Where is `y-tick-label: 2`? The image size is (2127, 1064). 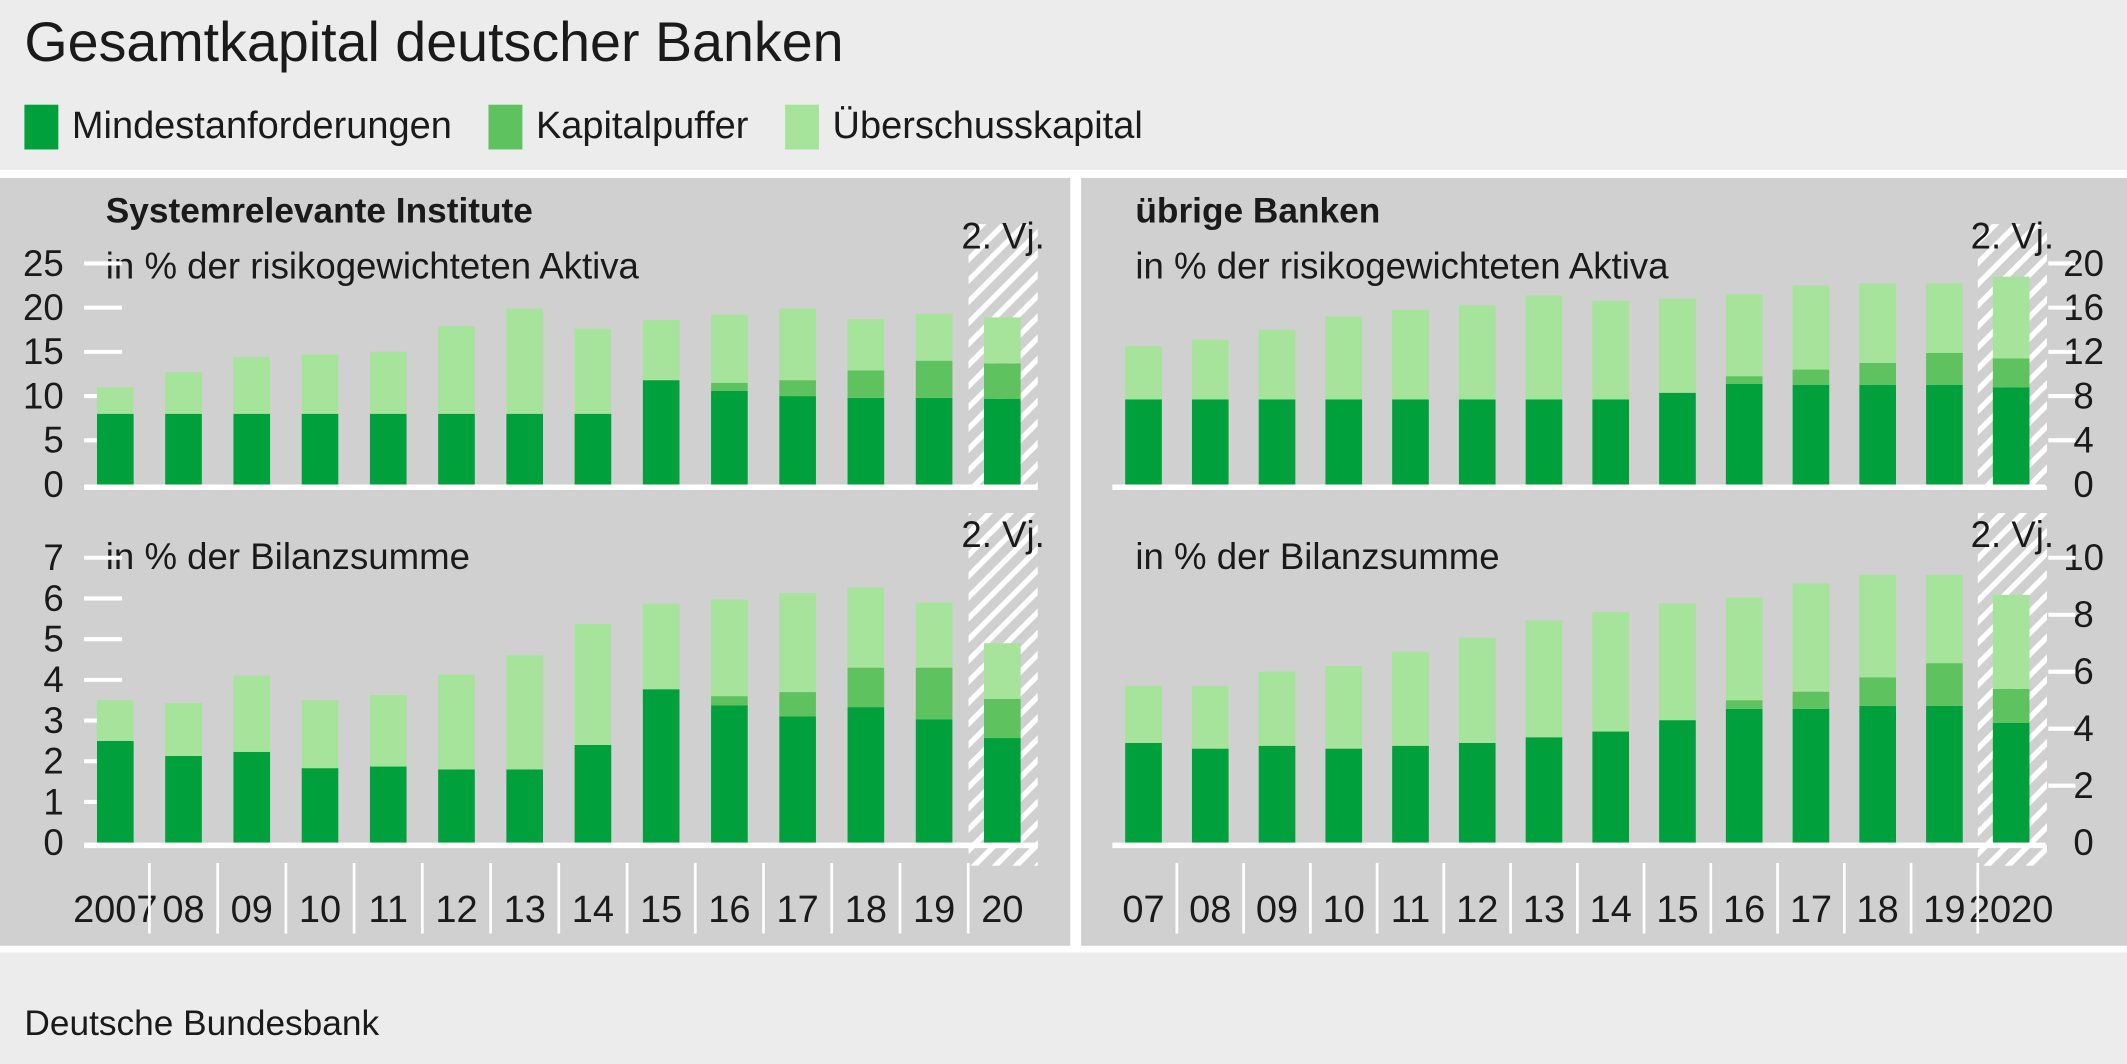
y-tick-label: 2 is located at coordinates (53, 761).